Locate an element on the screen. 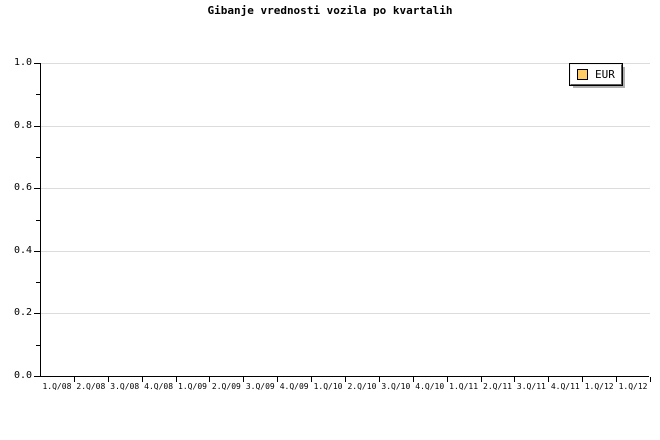 The height and width of the screenshot is (440, 660). x-axis-label: 1.Q/11 is located at coordinates (464, 386).